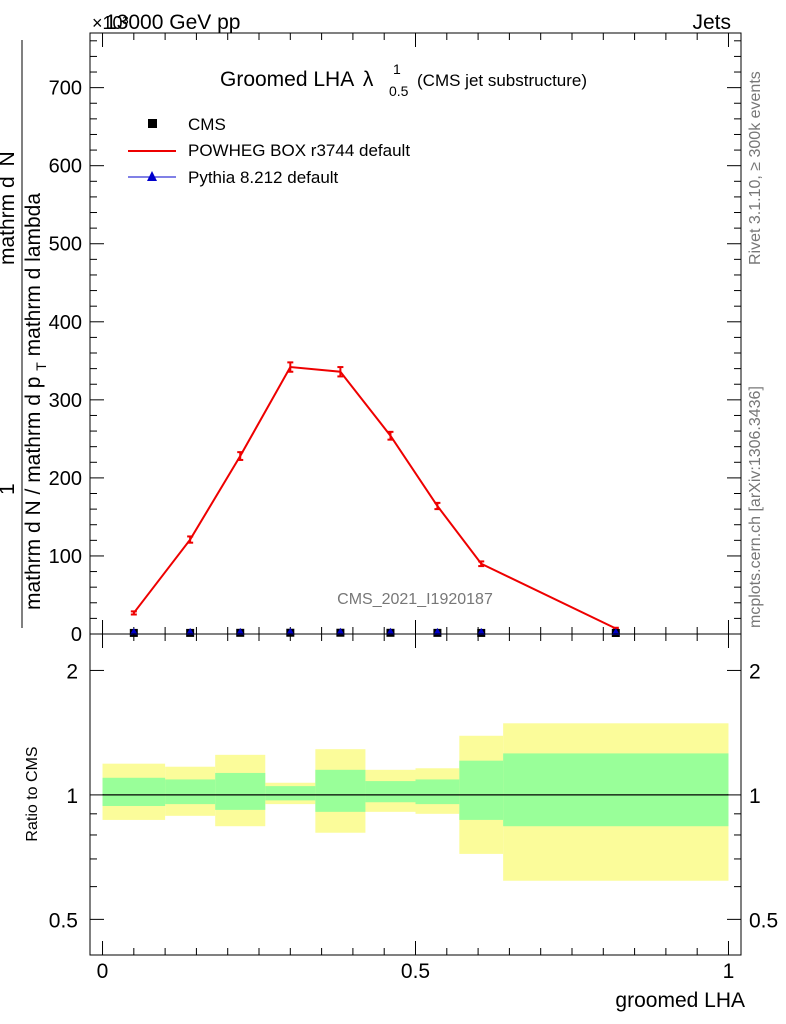 The height and width of the screenshot is (1024, 786). Describe the element at coordinates (152, 123) in the screenshot. I see `legend-cms-marker` at that location.